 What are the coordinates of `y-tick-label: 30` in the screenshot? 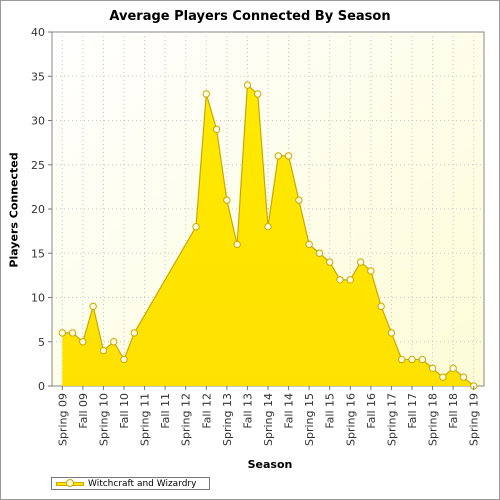 It's located at (38, 121).